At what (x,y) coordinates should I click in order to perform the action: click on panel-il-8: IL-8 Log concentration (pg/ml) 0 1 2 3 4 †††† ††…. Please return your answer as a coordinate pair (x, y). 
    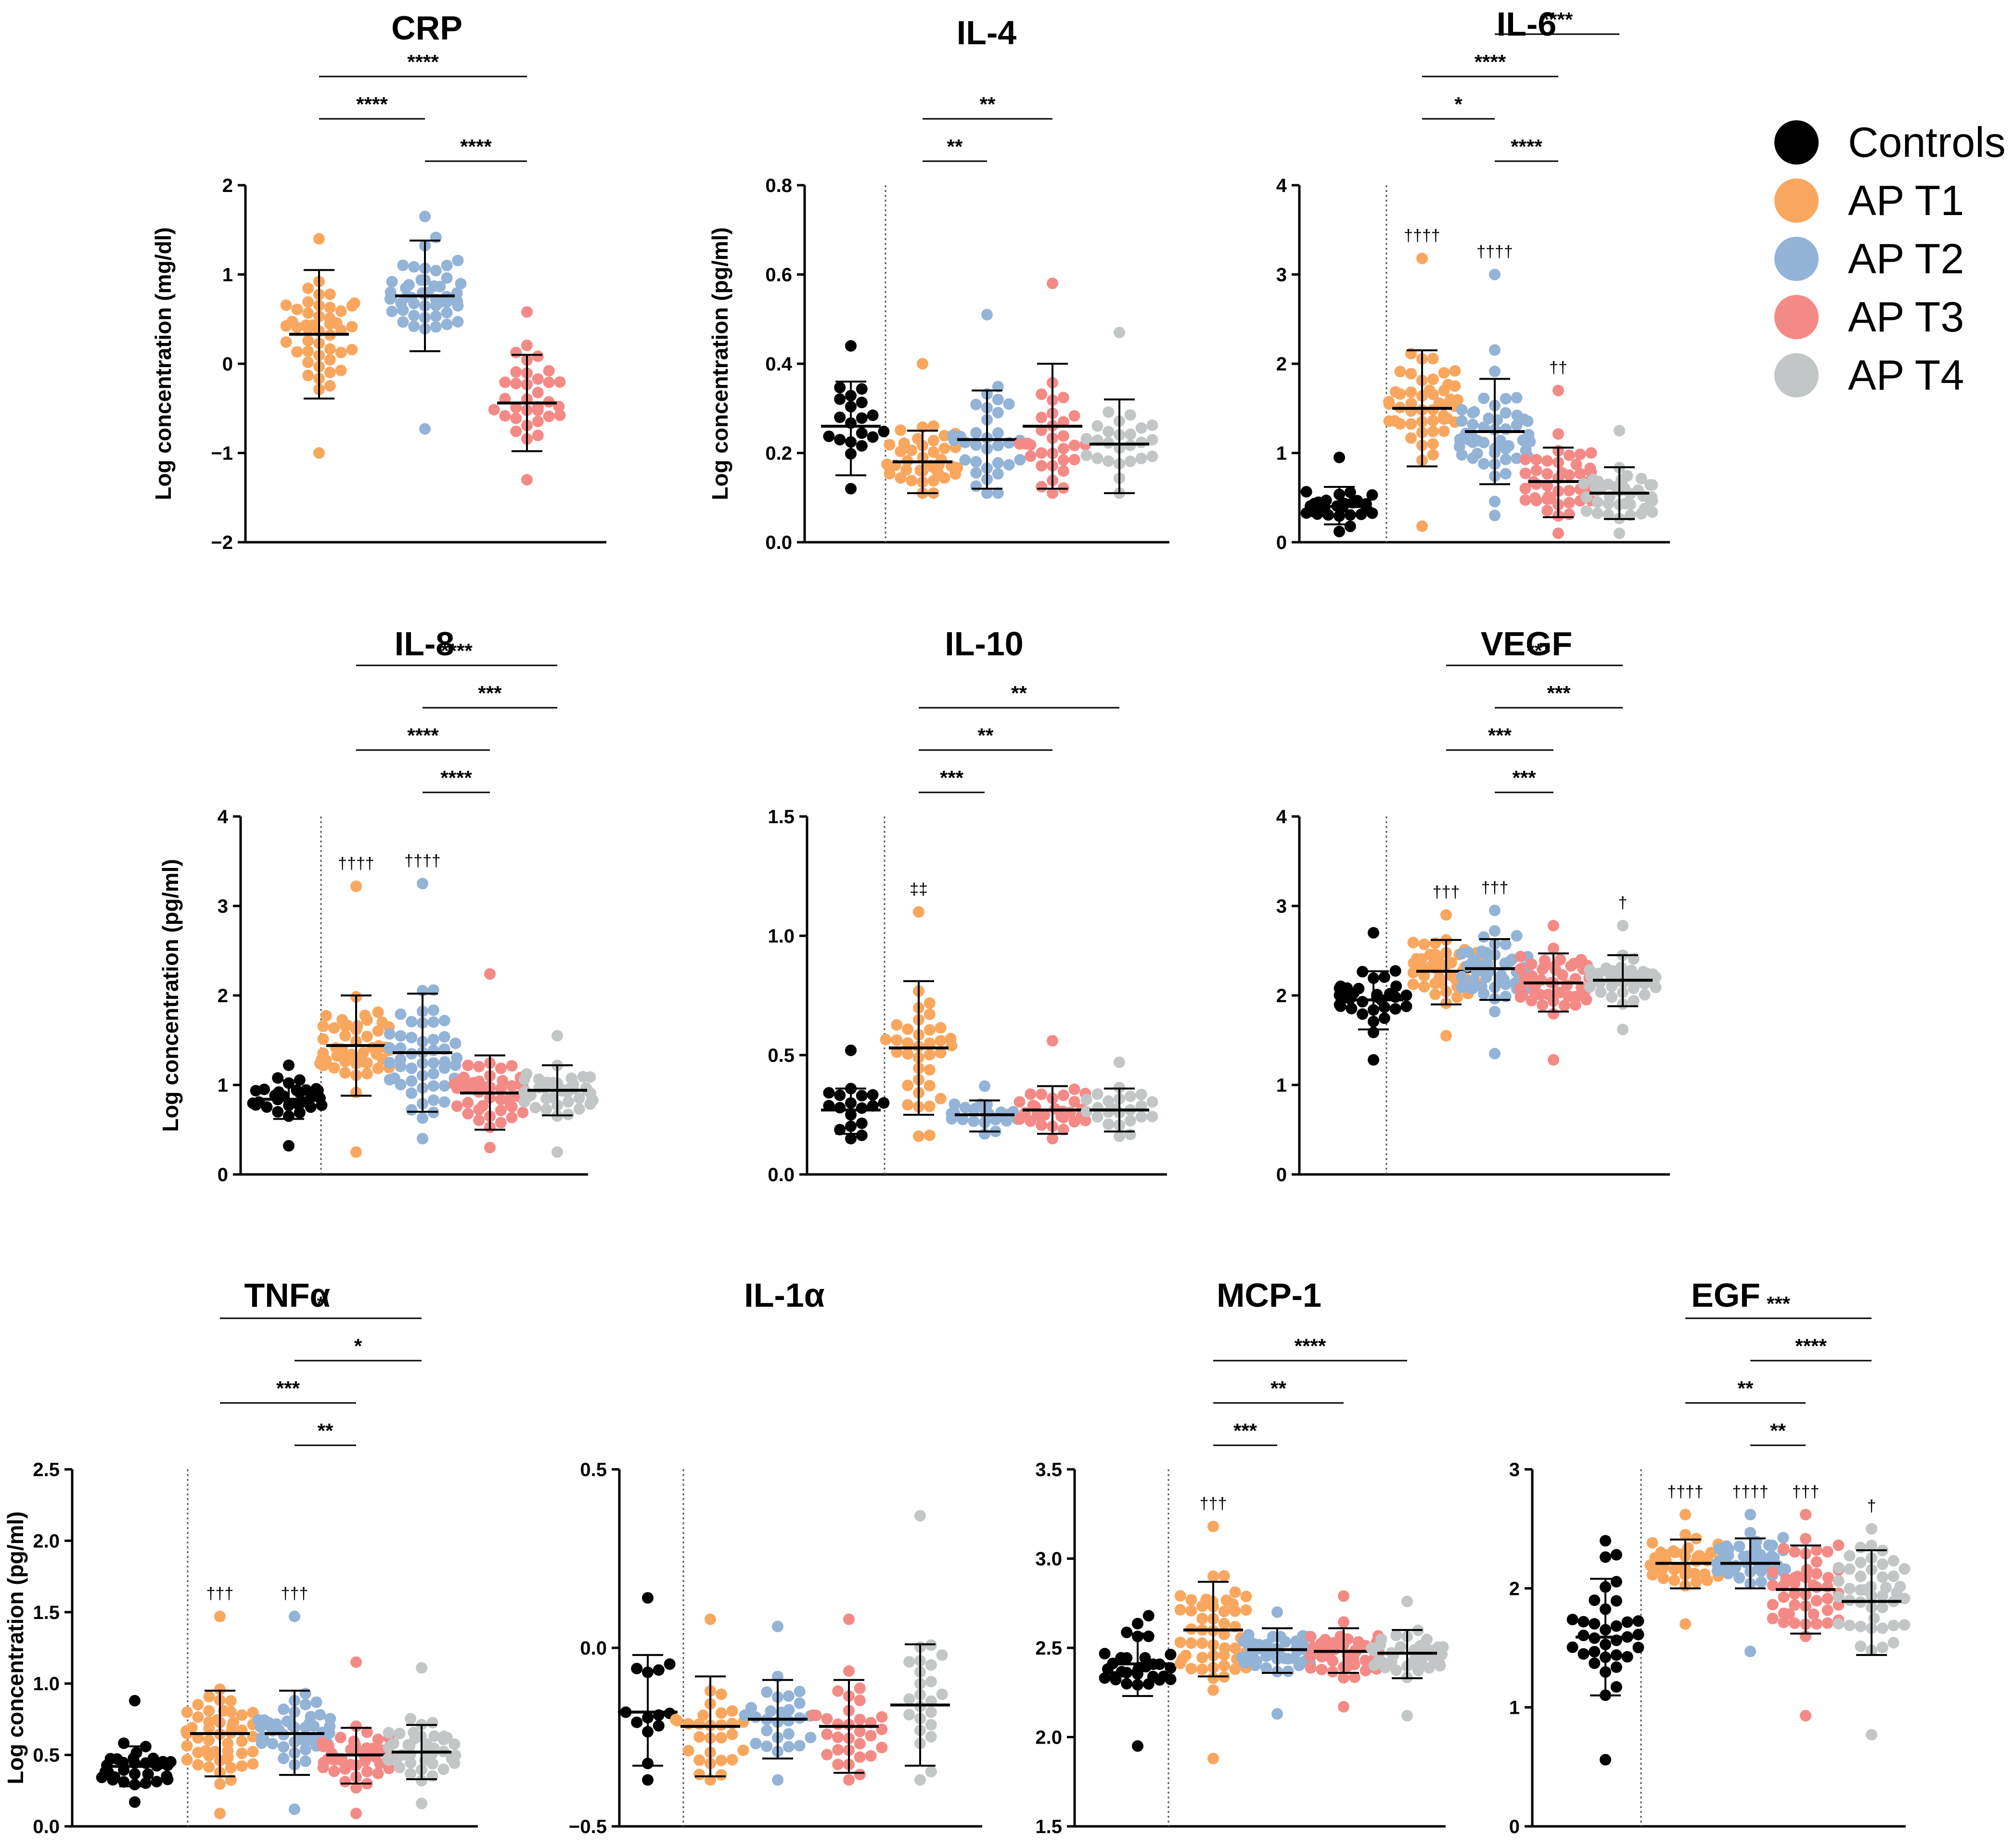
    Looking at the image, I should click on (378, 905).